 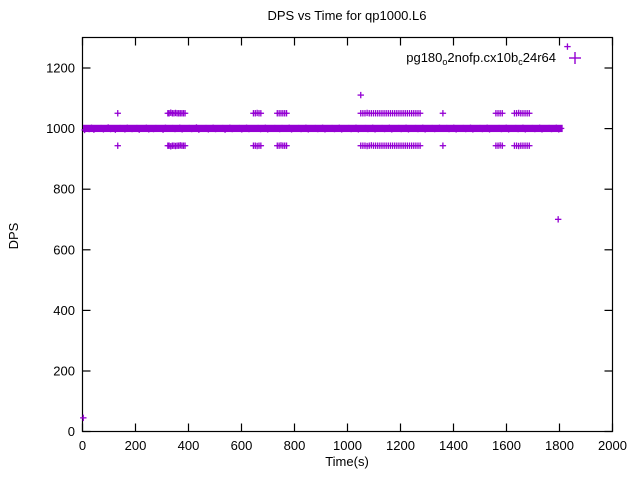 I want to click on y-axis-label: DPS, so click(x=13, y=235).